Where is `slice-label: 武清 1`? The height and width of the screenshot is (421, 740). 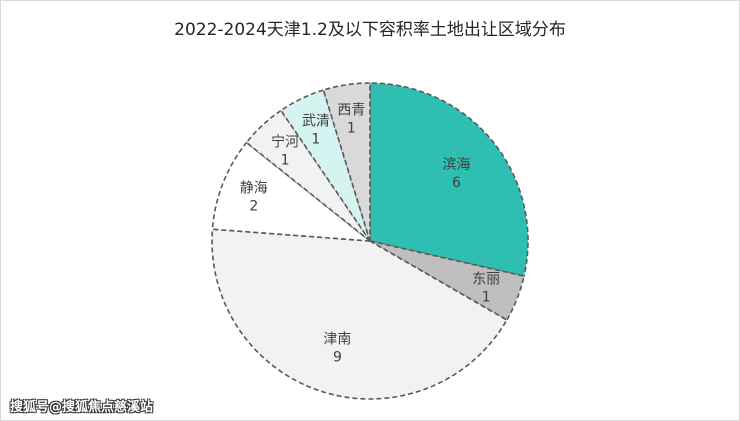 slice-label: 武清 1 is located at coordinates (316, 131).